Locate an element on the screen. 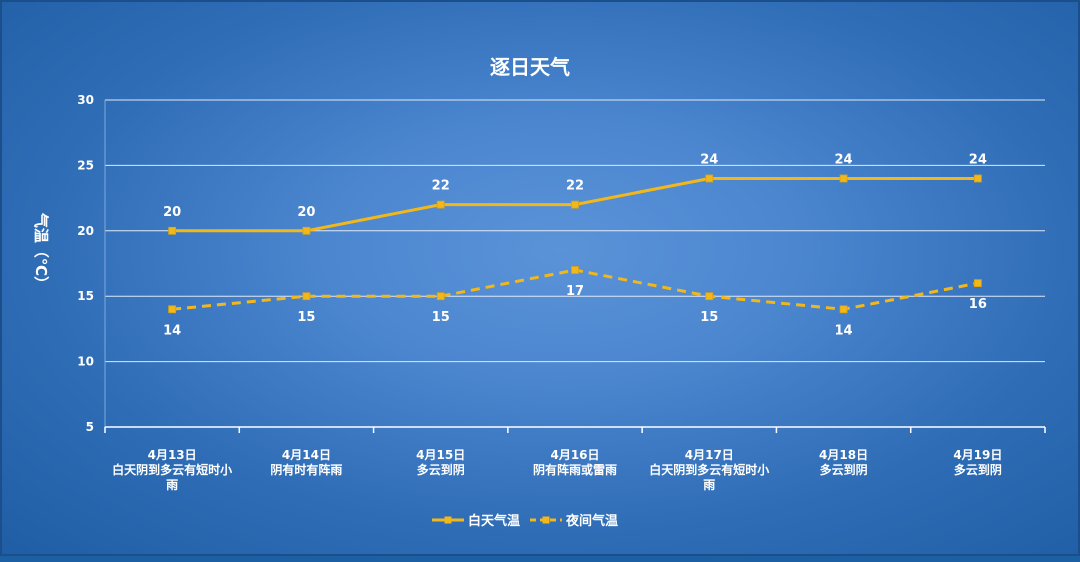 The image size is (1080, 562). y-tick-label: 5 is located at coordinates (90, 427).